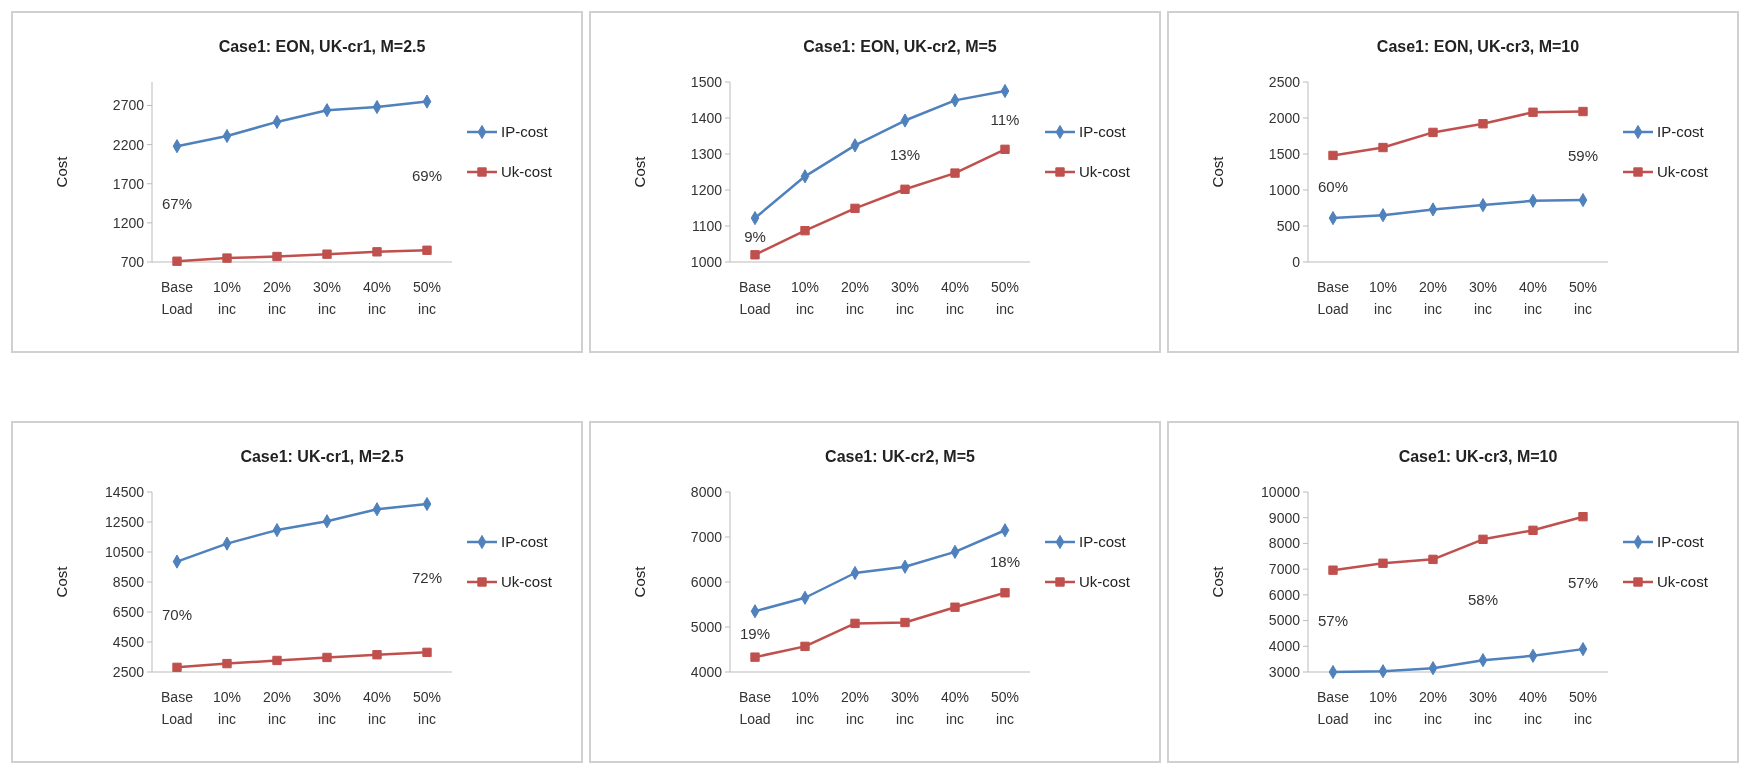  What do you see at coordinates (706, 581) in the screenshot?
I see `y-tick-label: 6000` at bounding box center [706, 581].